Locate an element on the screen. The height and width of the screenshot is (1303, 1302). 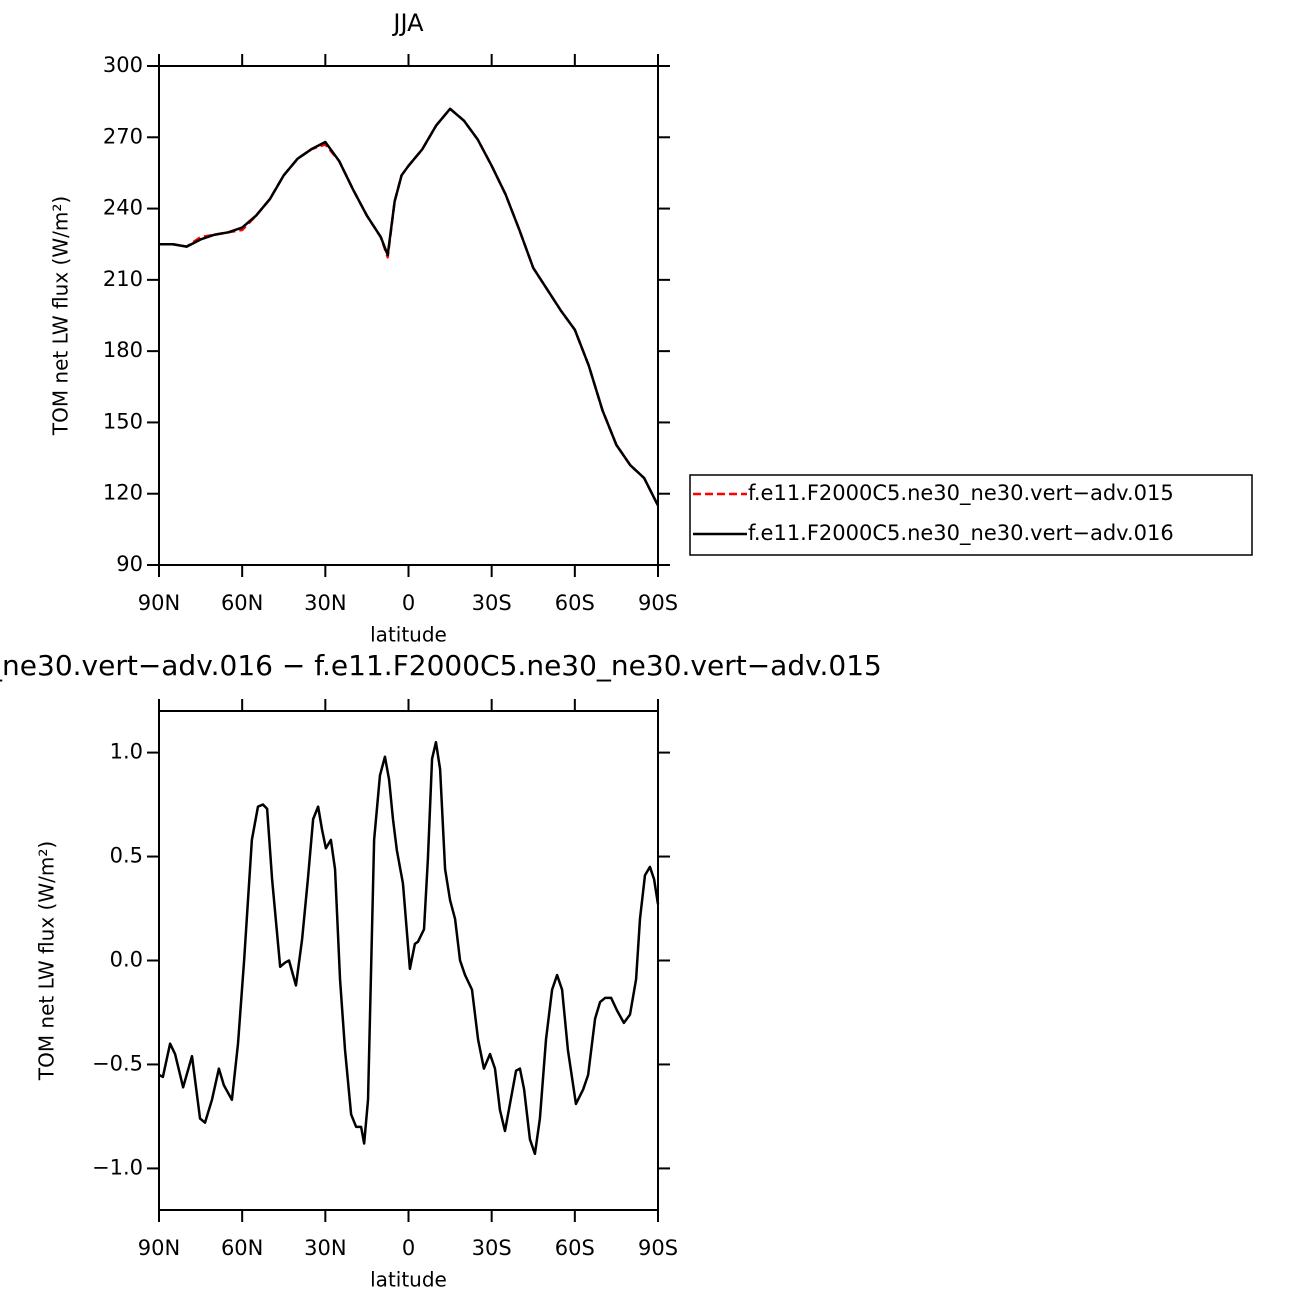
y-tick-label: 150 is located at coordinates (123, 421).